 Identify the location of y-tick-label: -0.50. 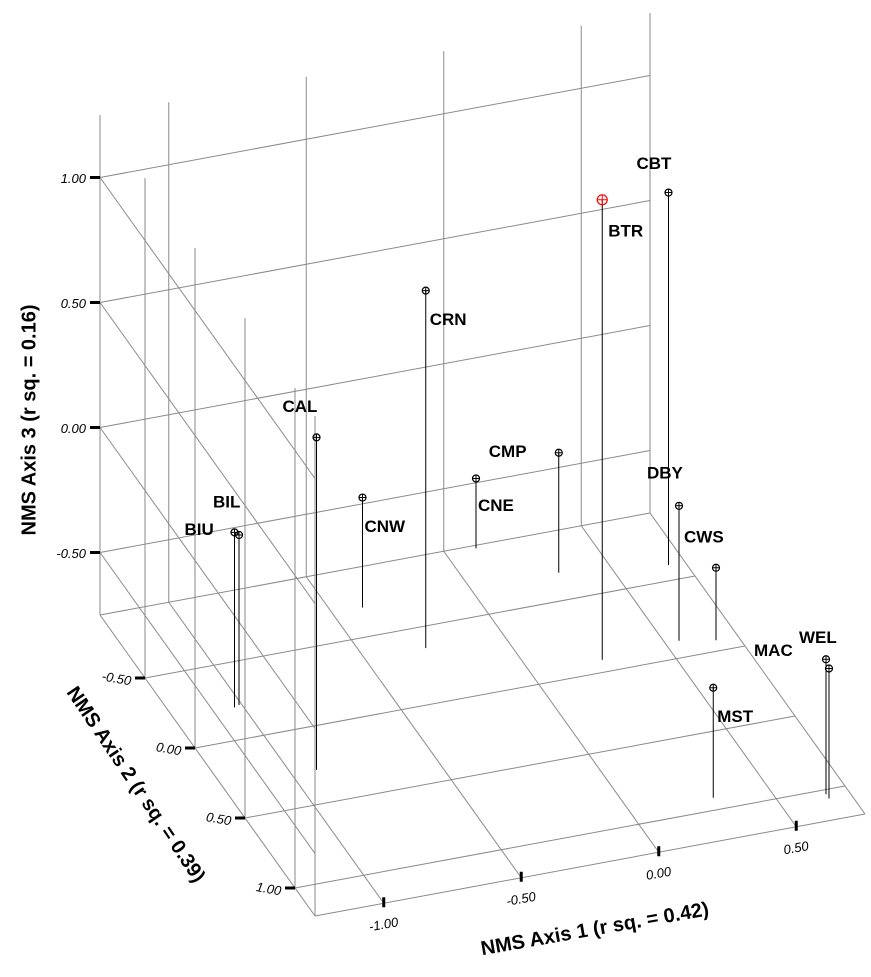
(117, 678).